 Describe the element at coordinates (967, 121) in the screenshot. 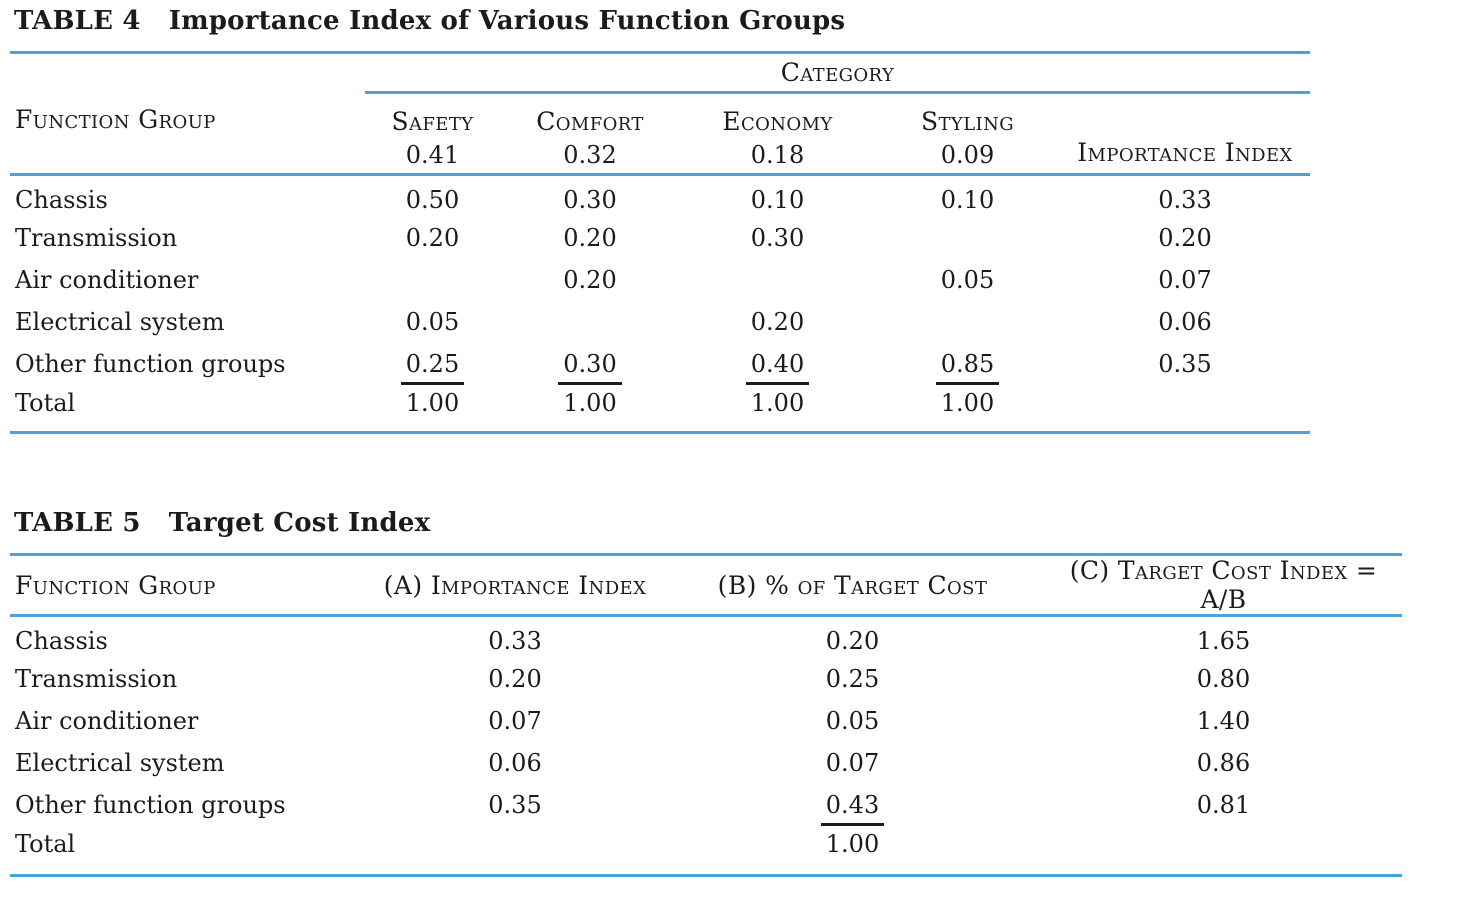

I see `category-name: Styling` at that location.